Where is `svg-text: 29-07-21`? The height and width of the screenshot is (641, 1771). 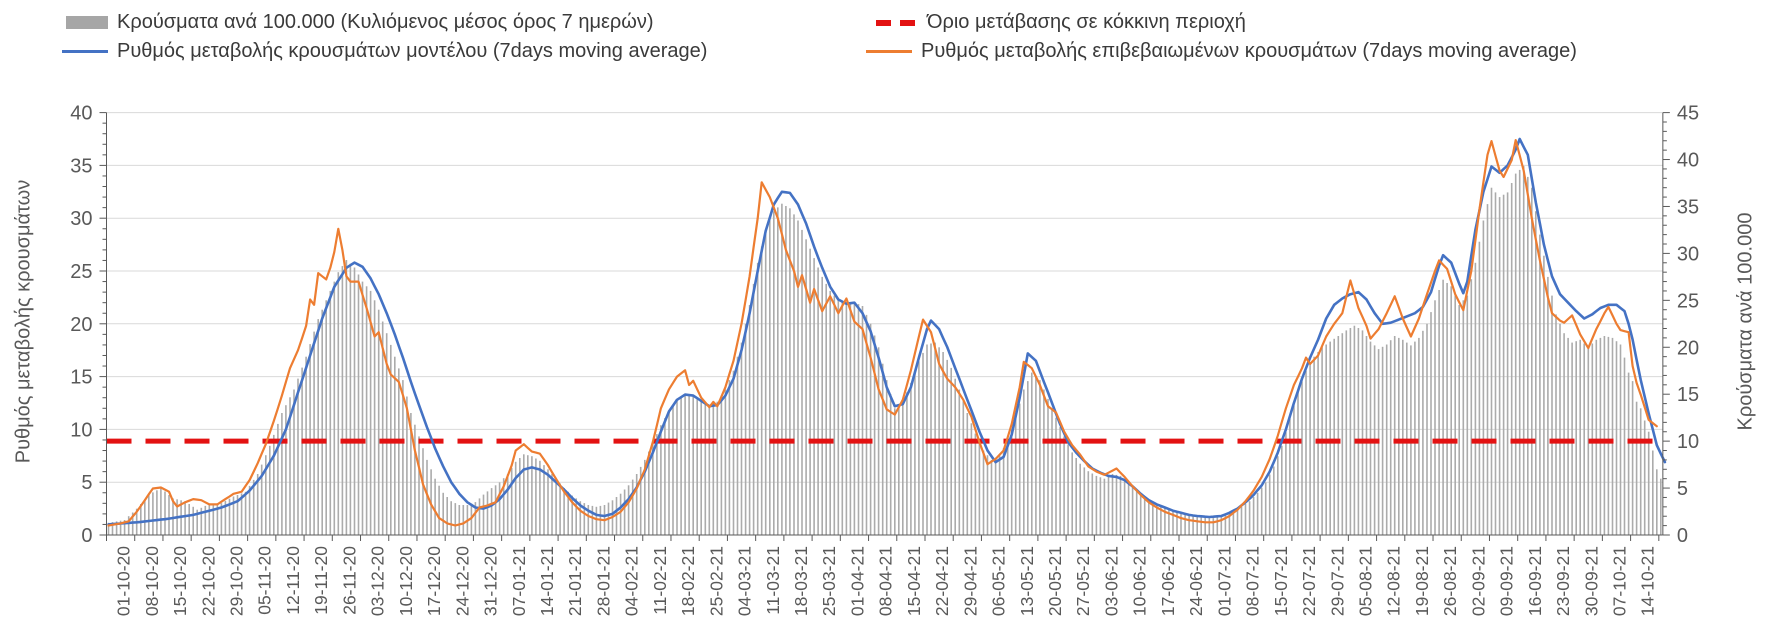
svg-text: 29-07-21 is located at coordinates (1337, 581).